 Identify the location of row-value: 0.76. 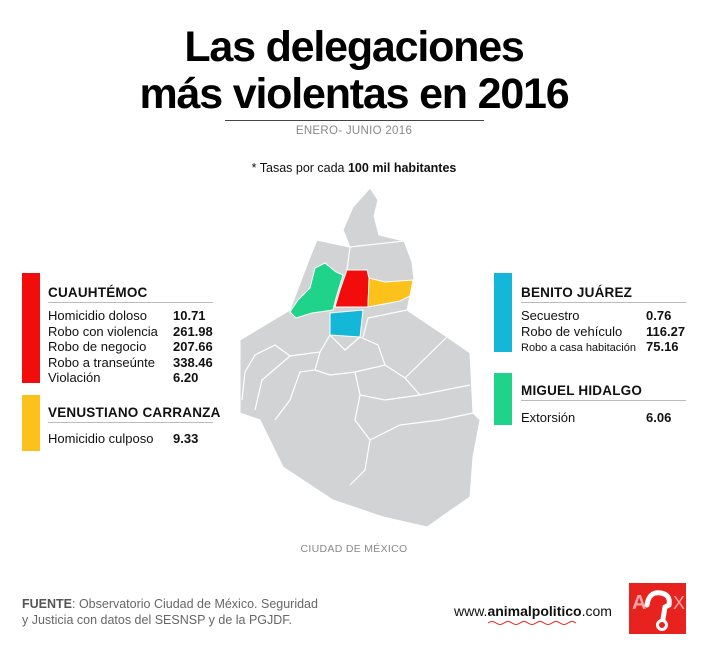
(659, 315).